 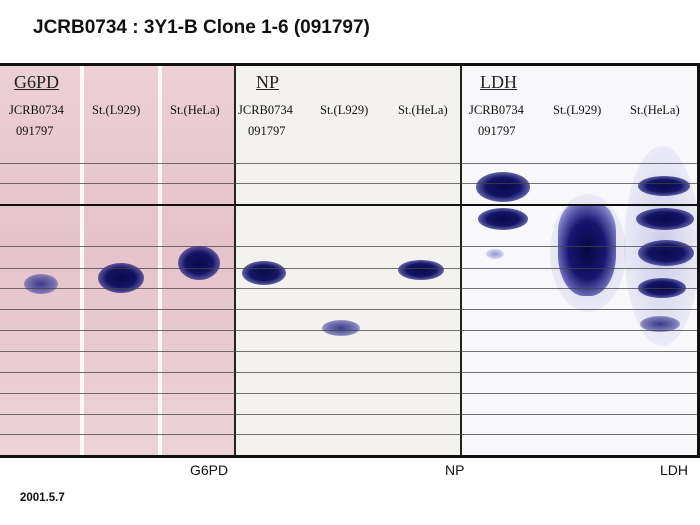 I want to click on g6pd-lane-label-l929: St.(L929), so click(x=116, y=110).